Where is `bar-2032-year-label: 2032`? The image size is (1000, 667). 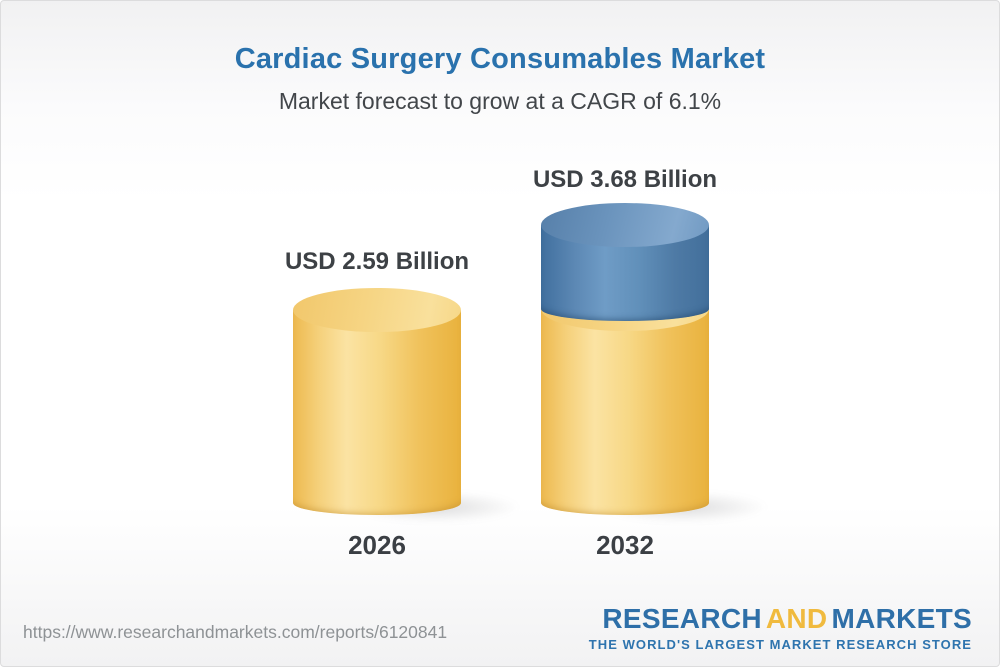 bar-2032-year-label: 2032 is located at coordinates (625, 545).